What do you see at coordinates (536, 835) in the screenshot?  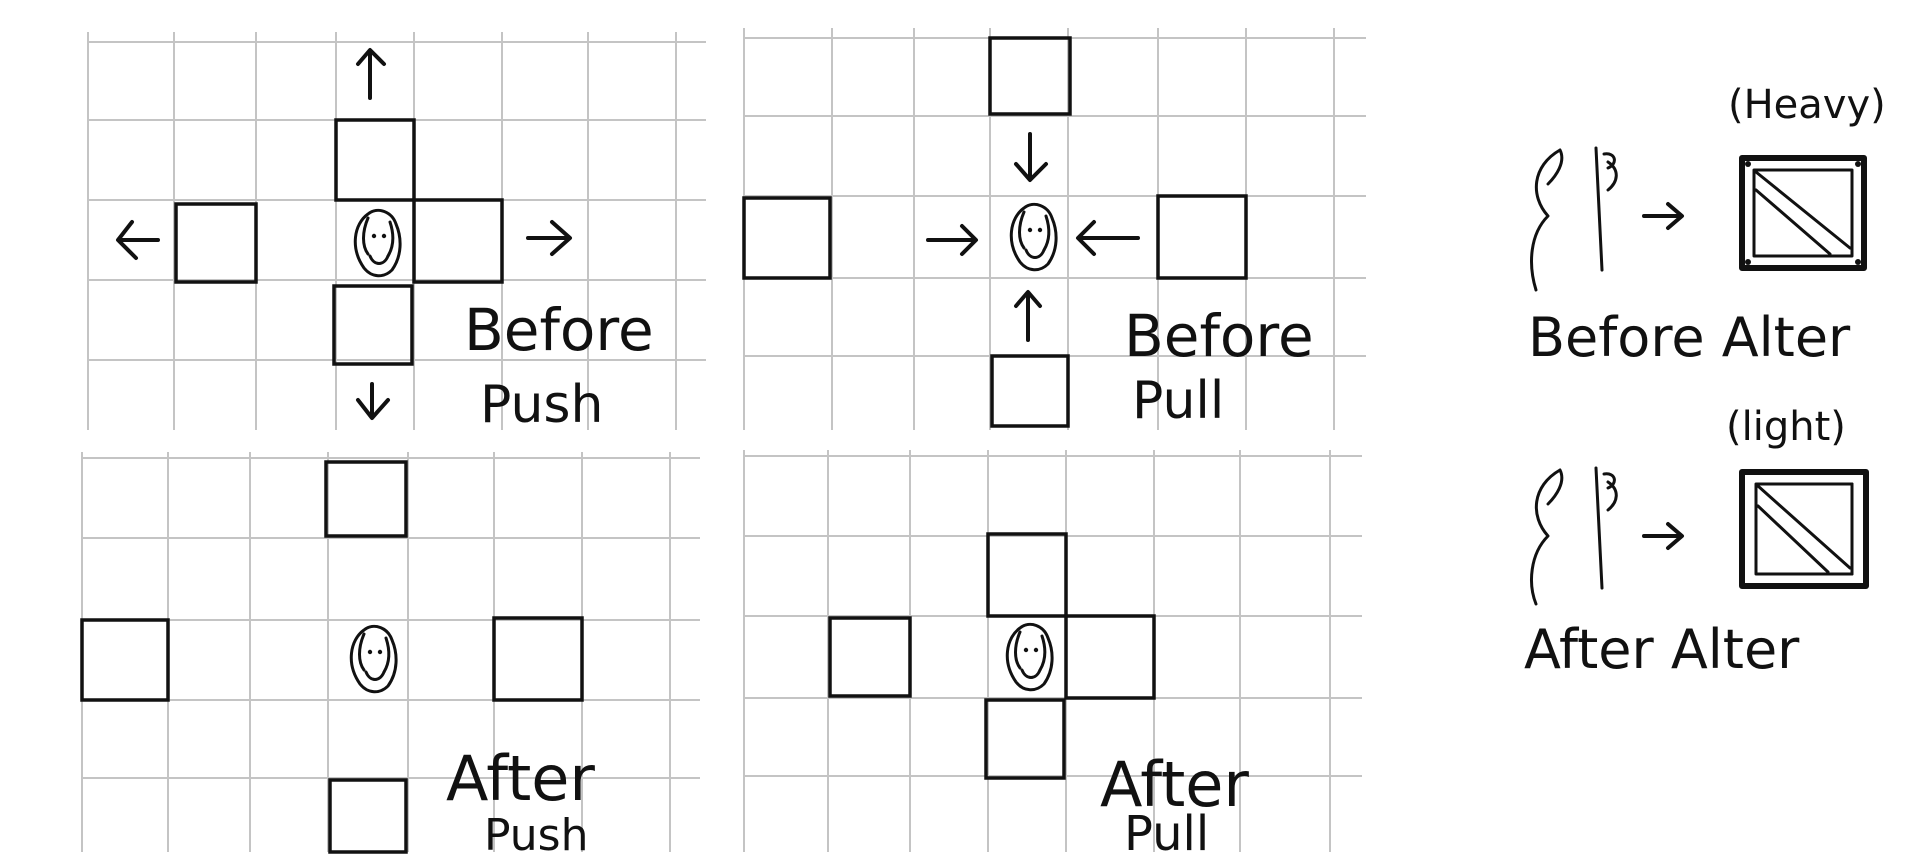 I see `label-after-push-bottom: Push` at bounding box center [536, 835].